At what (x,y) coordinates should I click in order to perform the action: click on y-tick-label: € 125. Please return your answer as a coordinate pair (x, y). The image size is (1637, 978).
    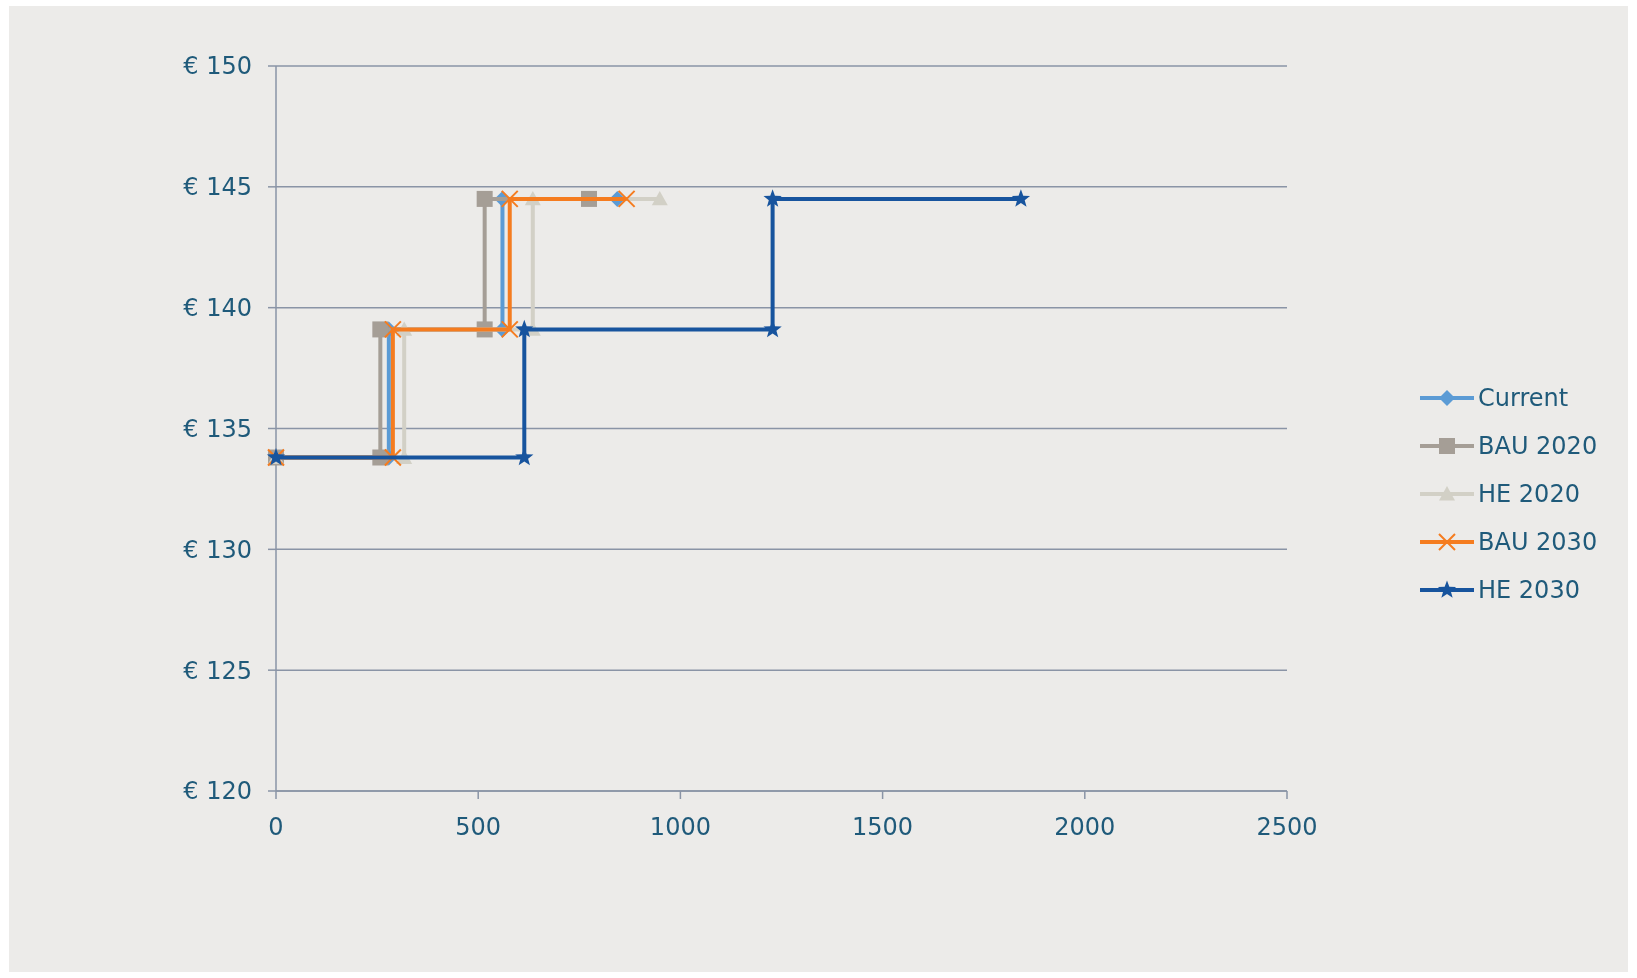
    Looking at the image, I should click on (217, 670).